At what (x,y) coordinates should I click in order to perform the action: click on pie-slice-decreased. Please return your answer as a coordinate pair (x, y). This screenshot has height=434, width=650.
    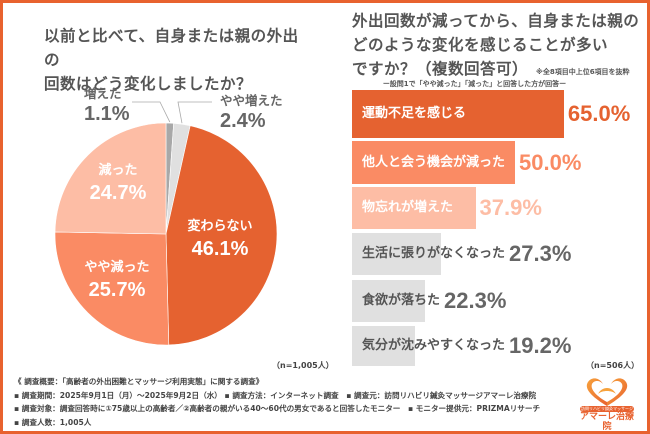
    Looking at the image, I should click on (110, 178).